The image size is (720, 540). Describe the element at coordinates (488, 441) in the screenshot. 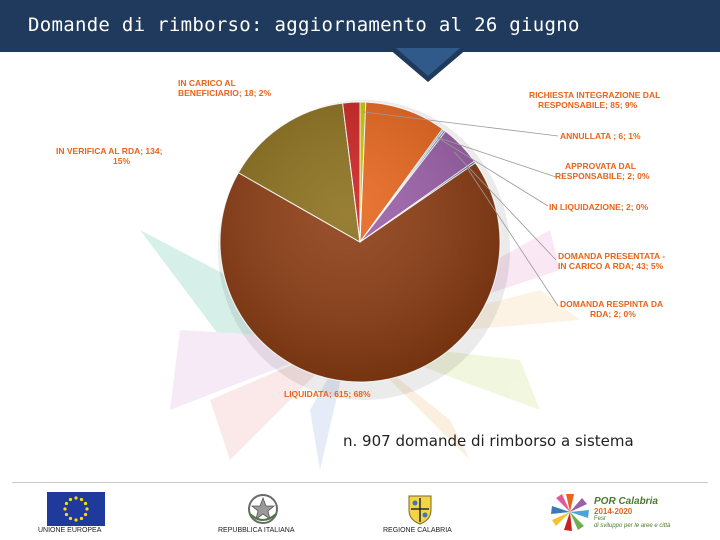

I see `total-summary: n. 907 domande di rimborso a sistema` at that location.